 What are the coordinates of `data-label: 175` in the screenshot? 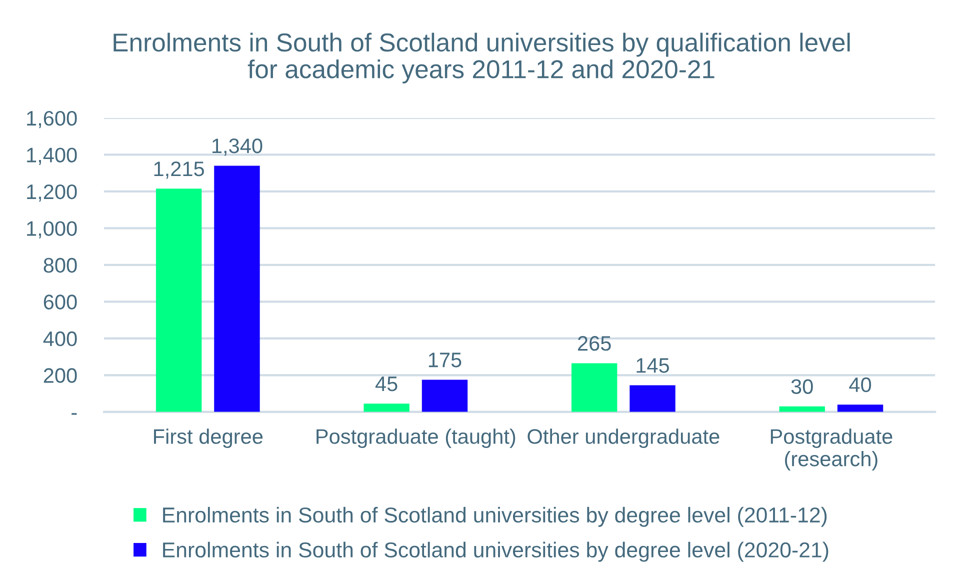 It's located at (445, 360).